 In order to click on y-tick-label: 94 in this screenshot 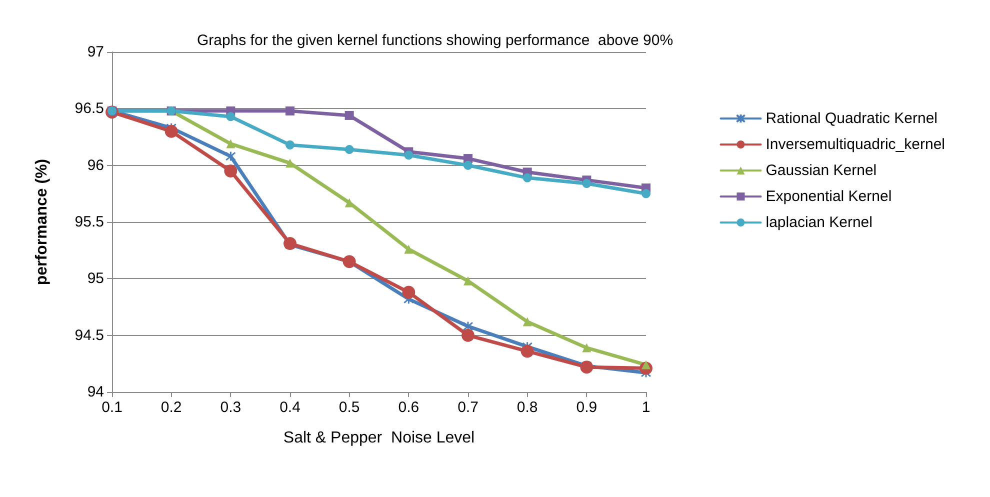, I will do `click(95, 392)`.